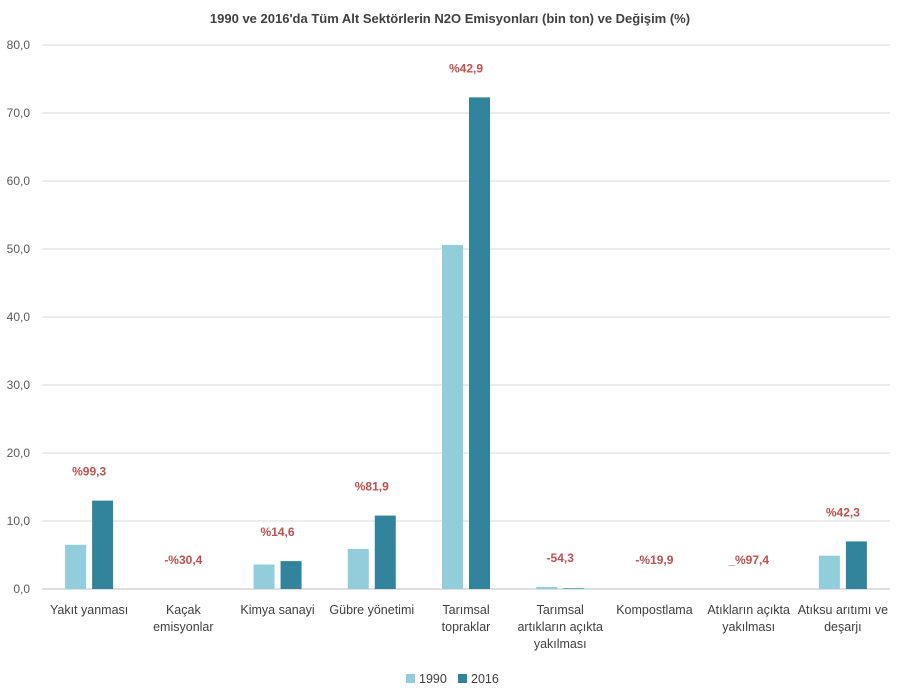 This screenshot has height=698, width=900. I want to click on x-tick-label: Atıksu arıtımı ve, so click(843, 610).